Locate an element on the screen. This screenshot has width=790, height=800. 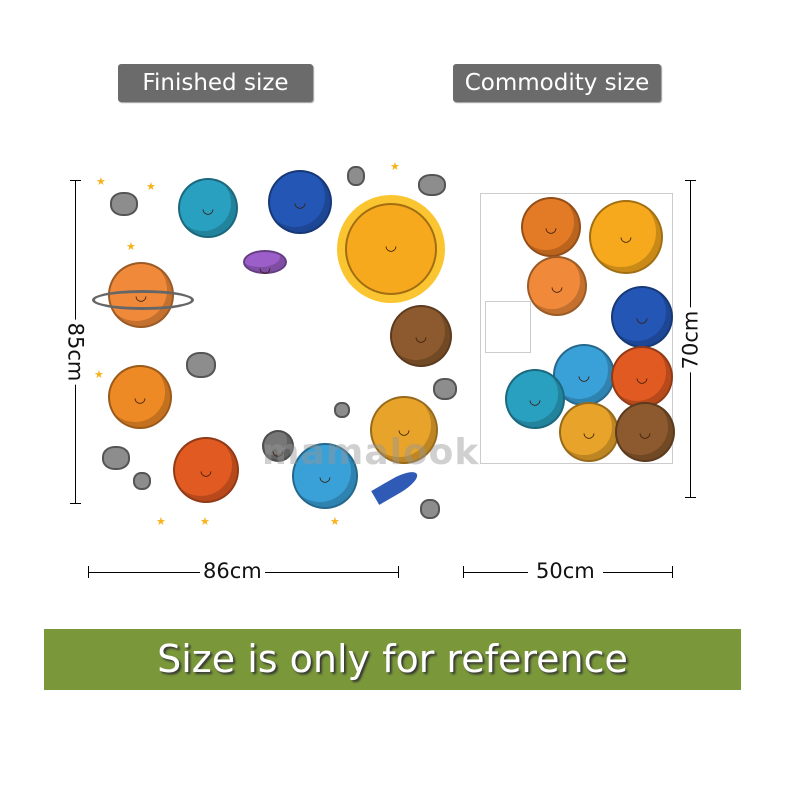
finished-width-label: 86cm is located at coordinates (232, 571).